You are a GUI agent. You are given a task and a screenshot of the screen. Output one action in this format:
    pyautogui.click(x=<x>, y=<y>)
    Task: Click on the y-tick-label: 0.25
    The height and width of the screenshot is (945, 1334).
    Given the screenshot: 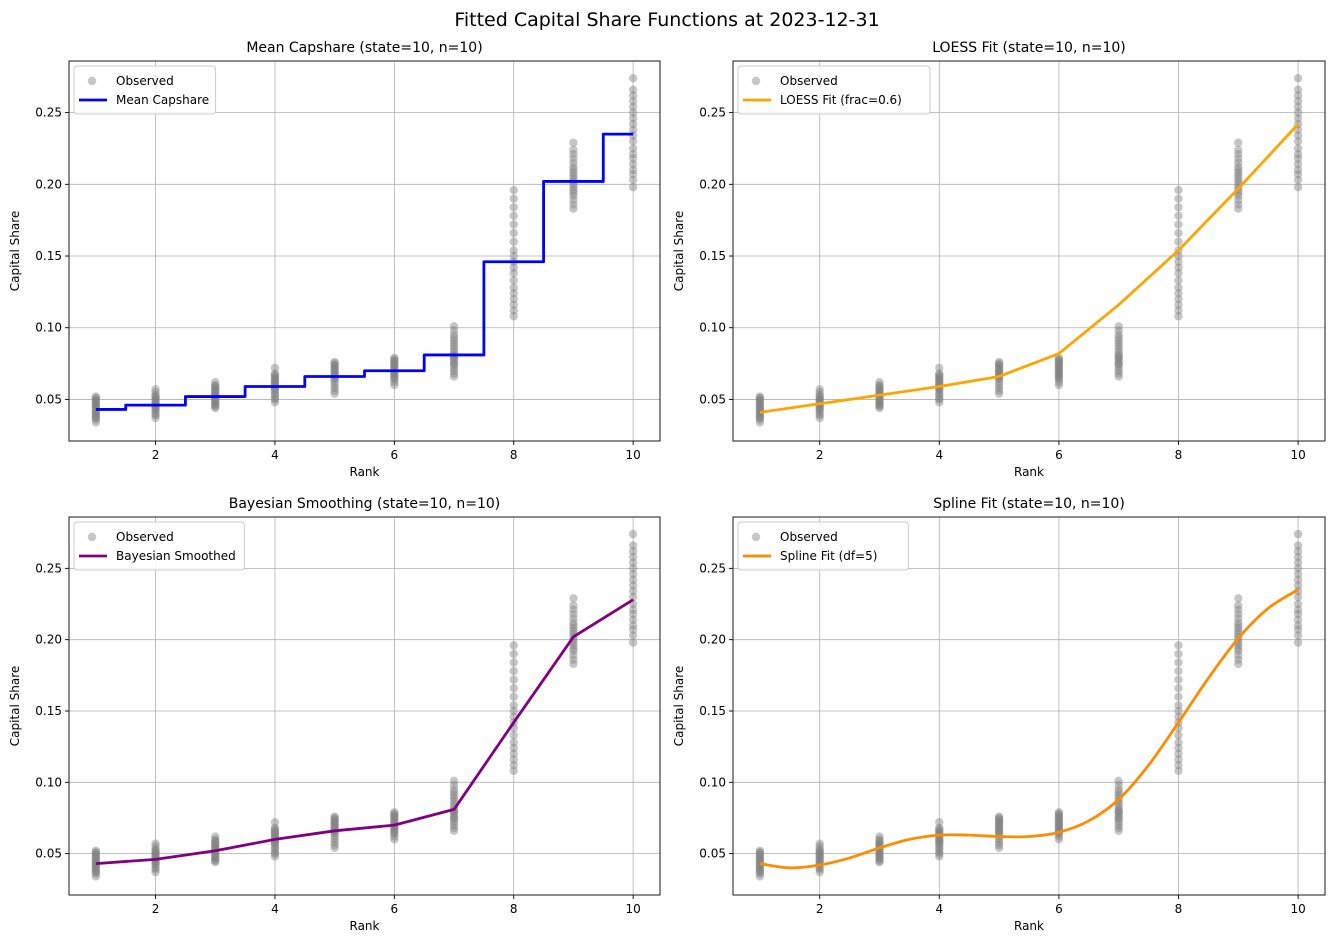 What is the action you would take?
    pyautogui.click(x=712, y=568)
    